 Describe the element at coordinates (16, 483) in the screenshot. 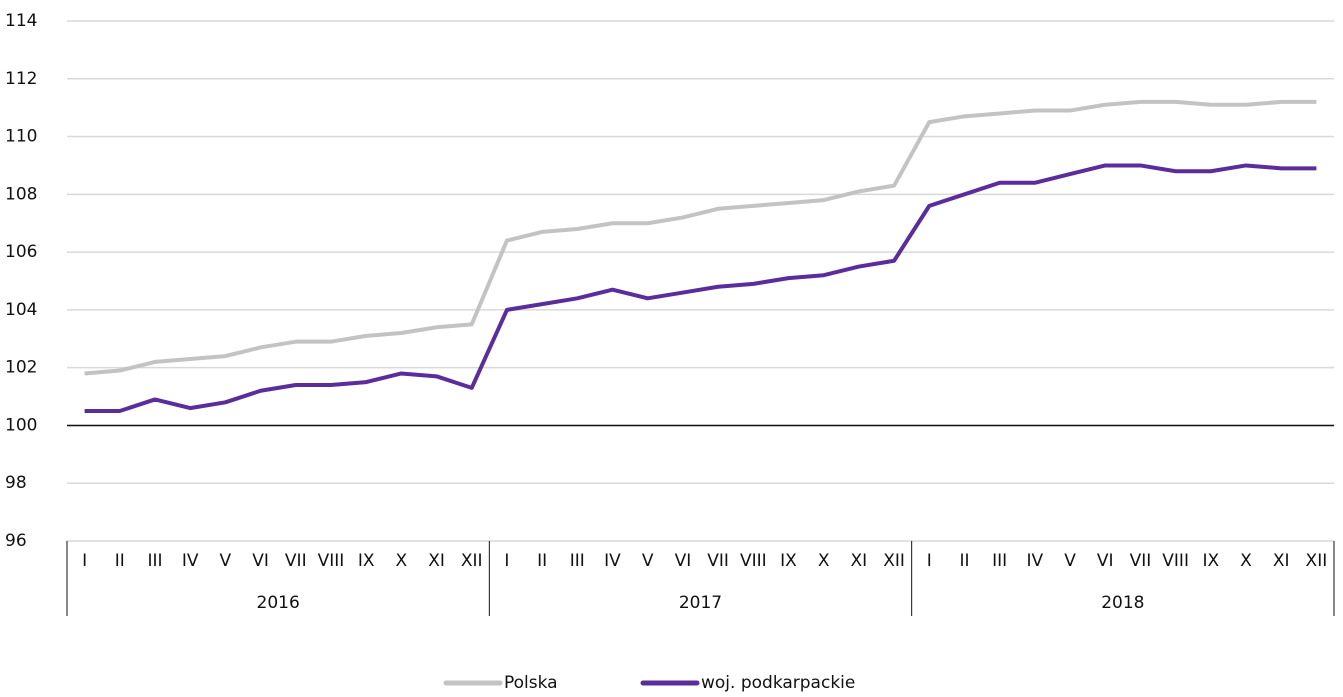

I see `y-tick-label: 98` at that location.